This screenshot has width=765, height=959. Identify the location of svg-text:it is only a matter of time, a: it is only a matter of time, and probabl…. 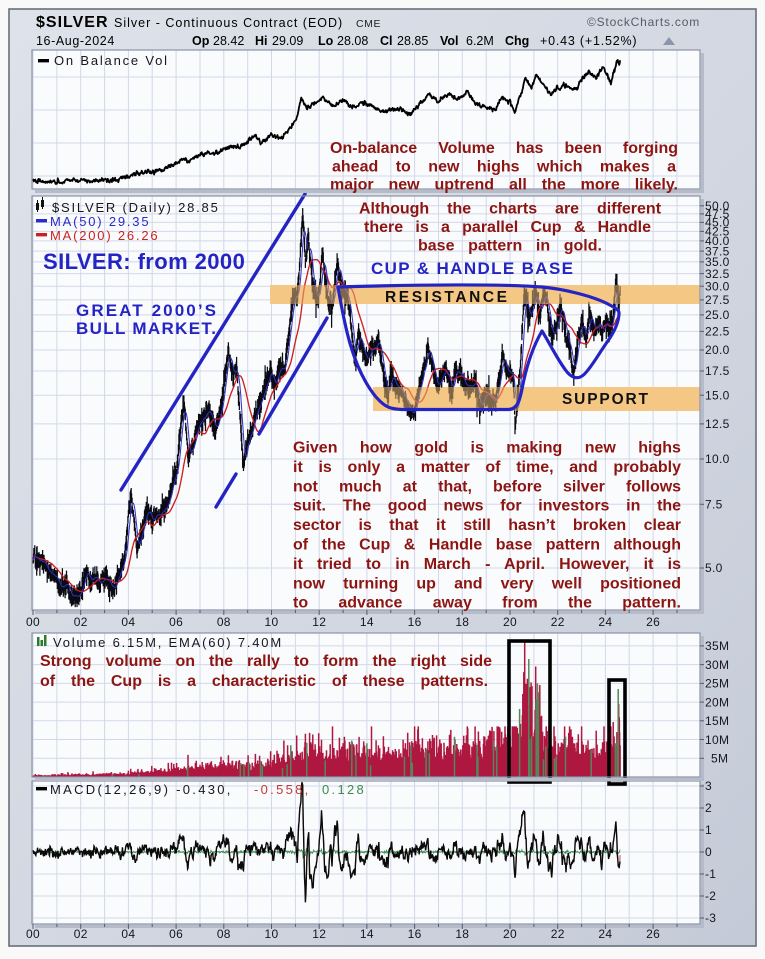
(487, 467).